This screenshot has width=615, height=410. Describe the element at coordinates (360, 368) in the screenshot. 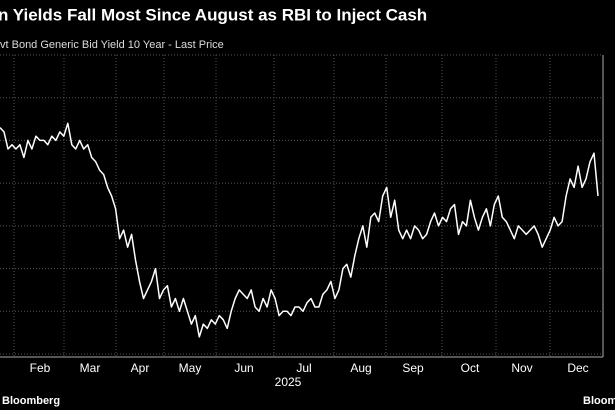

I see `x-tick-label: Aug` at that location.